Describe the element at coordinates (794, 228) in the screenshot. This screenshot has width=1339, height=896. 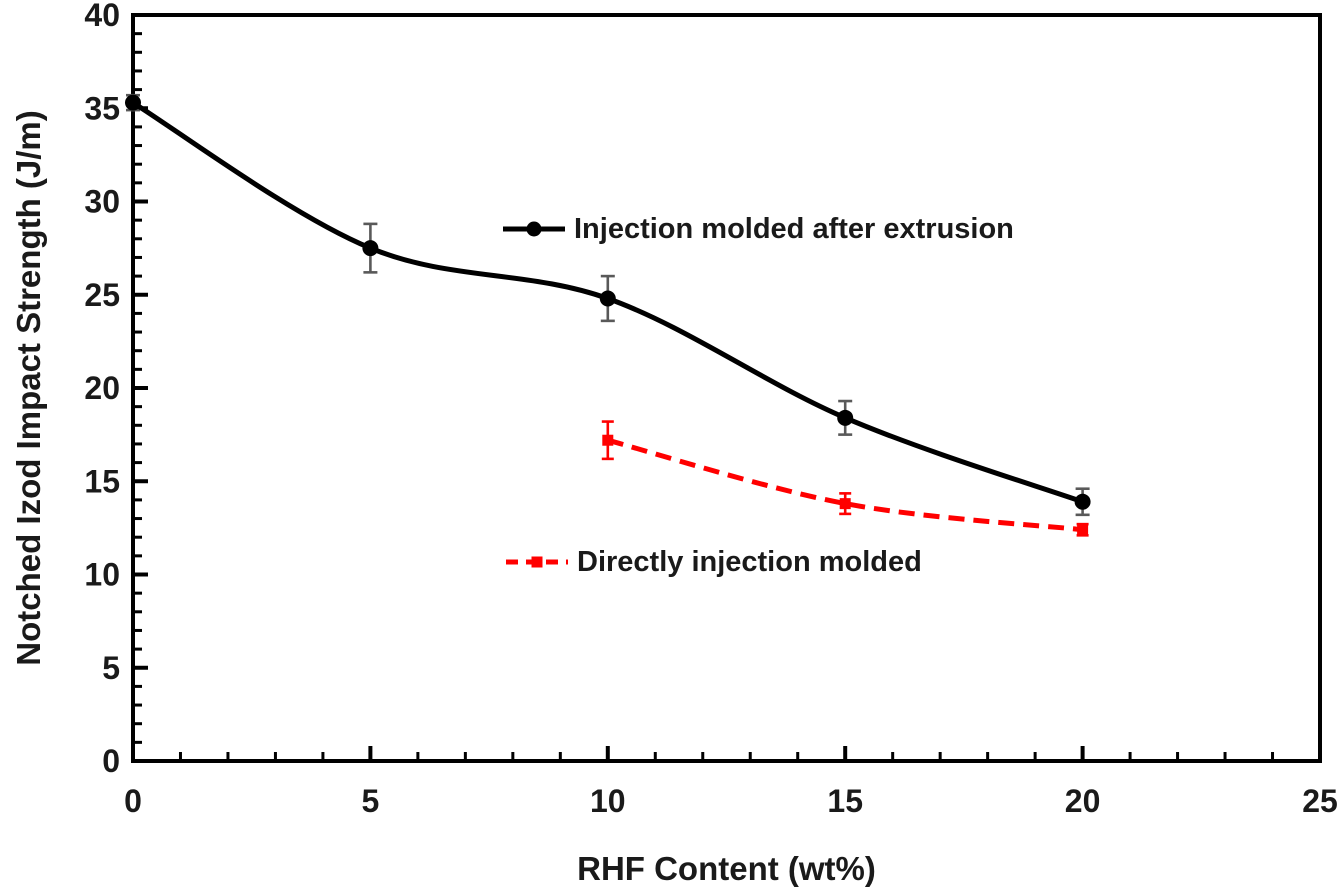
I see `legend-label: Injection molded after extrusion` at that location.